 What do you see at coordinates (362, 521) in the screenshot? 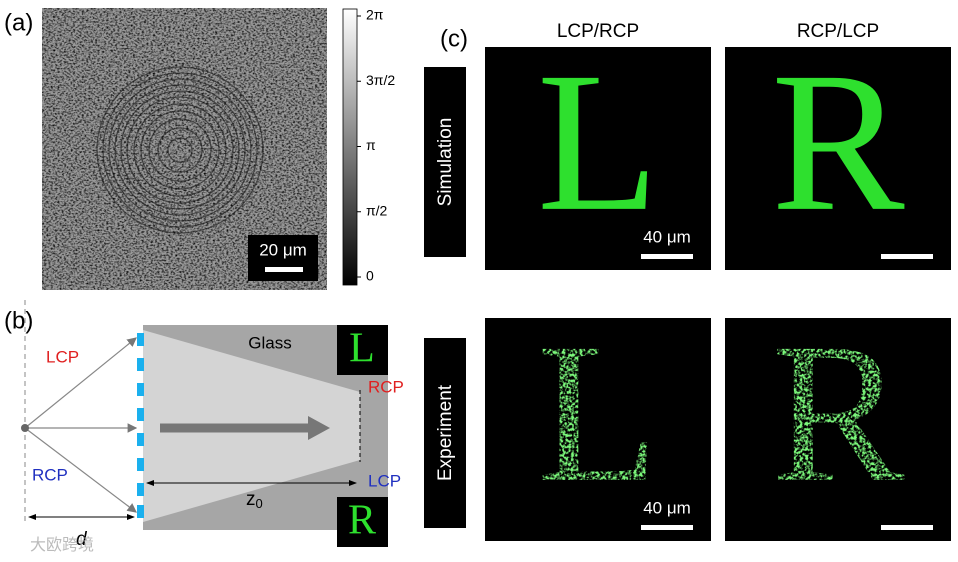
I see `focus-letter: R` at bounding box center [362, 521].